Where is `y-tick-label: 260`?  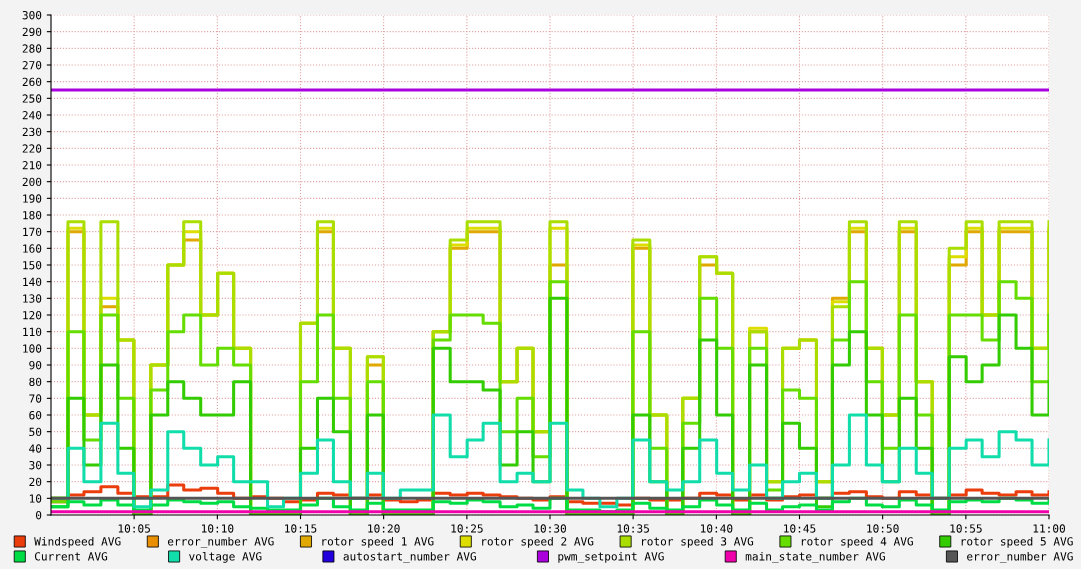 y-tick-label: 260 is located at coordinates (32, 82).